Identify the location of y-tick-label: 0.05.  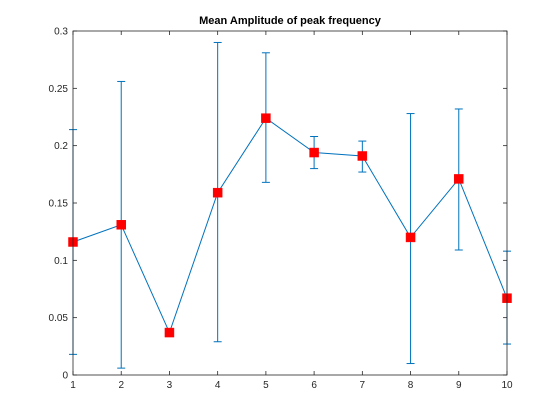
(59, 318).